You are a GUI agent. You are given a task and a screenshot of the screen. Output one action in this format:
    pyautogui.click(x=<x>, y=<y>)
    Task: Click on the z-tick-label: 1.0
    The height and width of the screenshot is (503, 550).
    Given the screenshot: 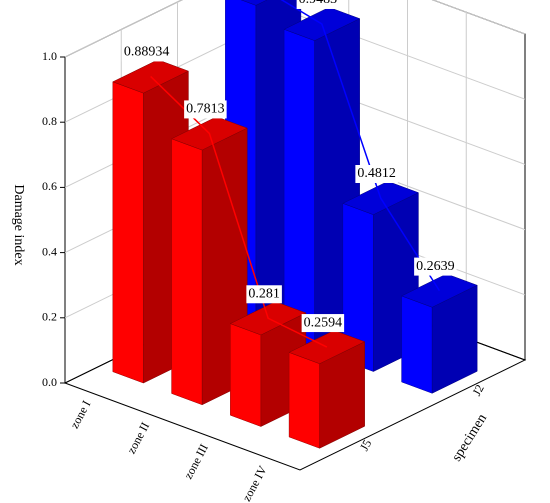 What is the action you would take?
    pyautogui.click(x=49, y=56)
    